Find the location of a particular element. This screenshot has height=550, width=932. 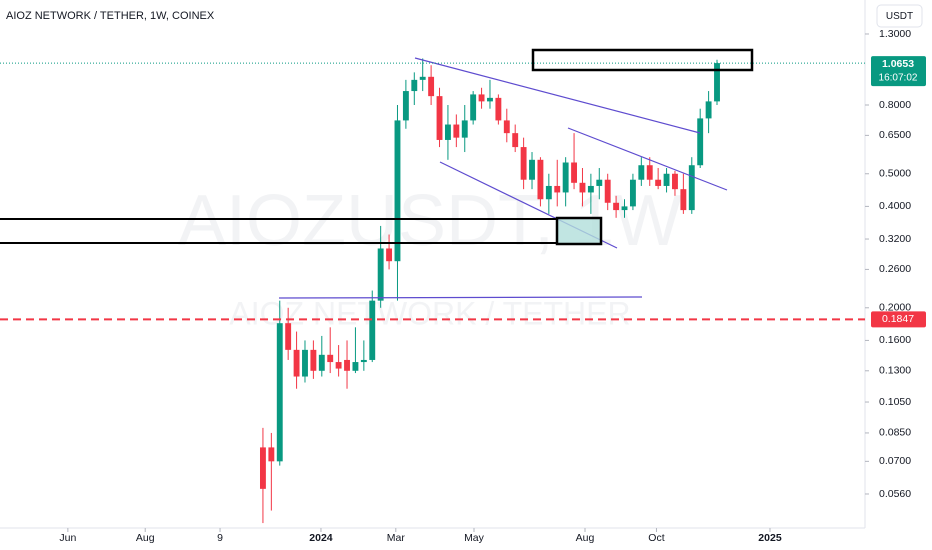

currency: USDT is located at coordinates (899, 16).